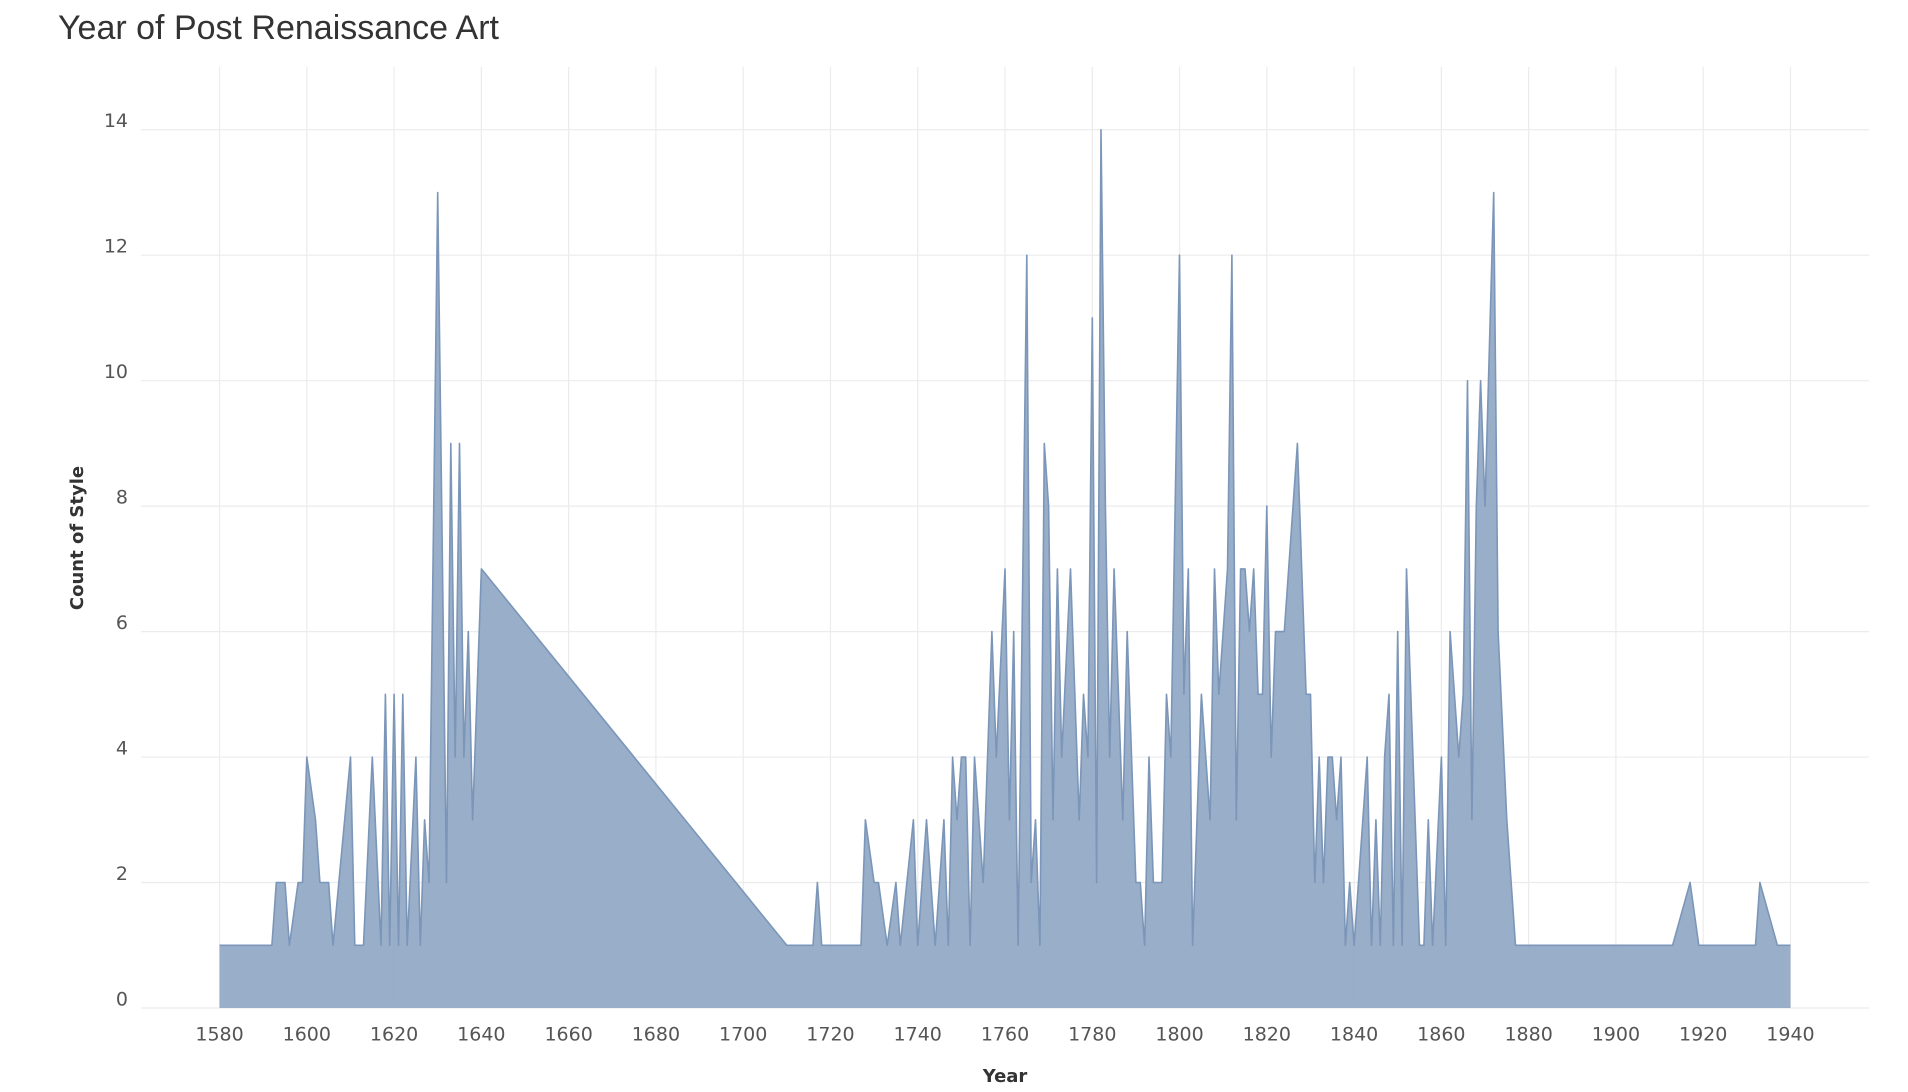 The height and width of the screenshot is (1092, 1908). What do you see at coordinates (1005, 1076) in the screenshot?
I see `x-axis-title: Year` at bounding box center [1005, 1076].